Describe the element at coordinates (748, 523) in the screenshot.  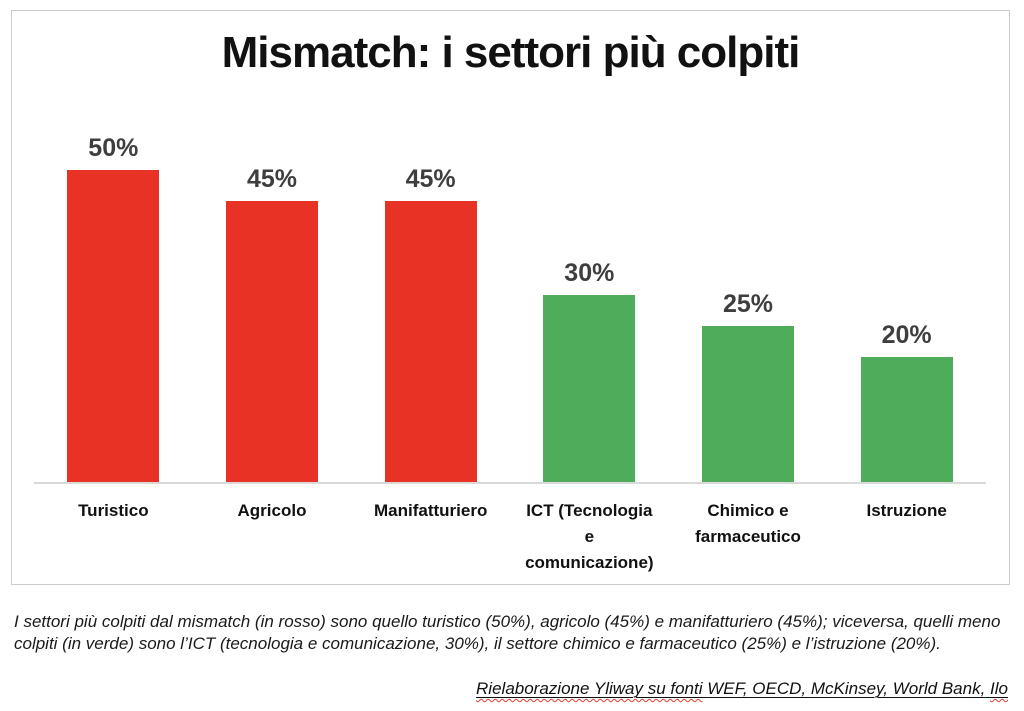
I see `category-label: Chimico e farmaceutico` at that location.